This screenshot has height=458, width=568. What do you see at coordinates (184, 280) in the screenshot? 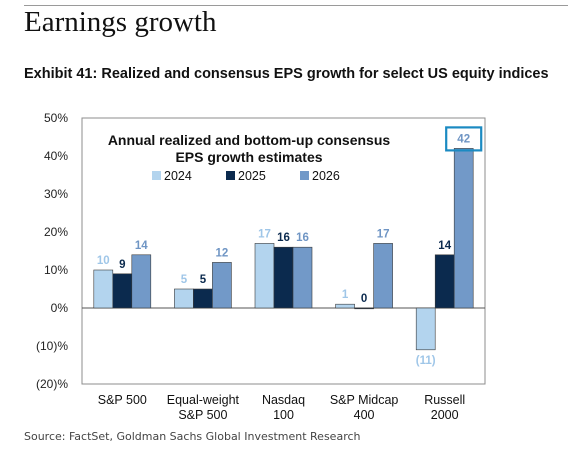
I see `data-label-2024-1: 5` at bounding box center [184, 280].